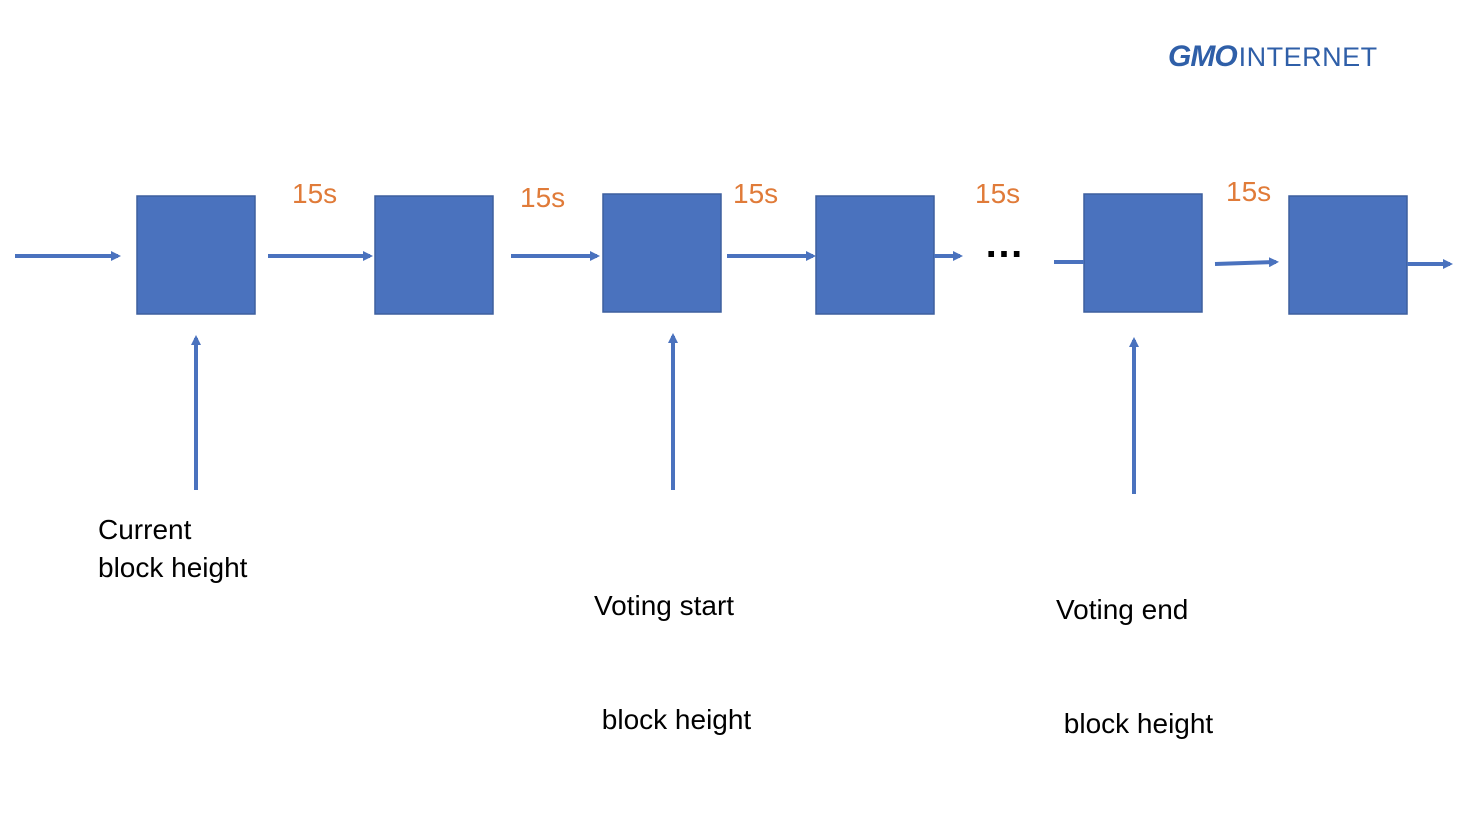 Image resolution: width=1460 pixels, height=819 pixels. I want to click on caption-current: Current block height, so click(172, 549).